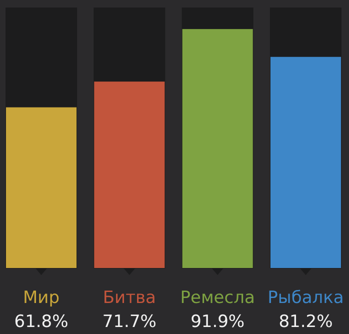 This screenshot has height=334, width=349. I want to click on data-label: 91.9%, so click(217, 322).